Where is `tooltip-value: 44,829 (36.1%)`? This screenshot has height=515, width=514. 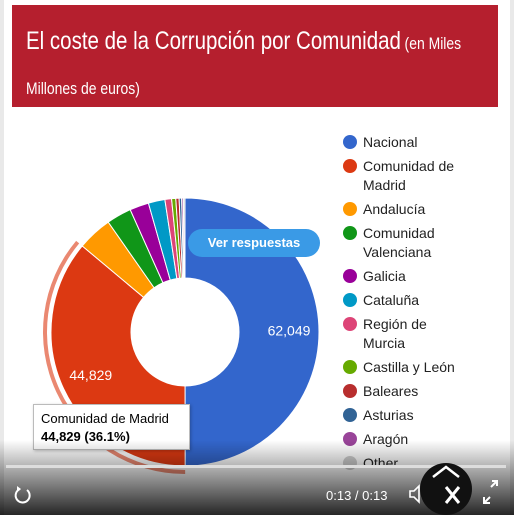 tooltip-value: 44,829 (36.1%) is located at coordinates (85, 436).